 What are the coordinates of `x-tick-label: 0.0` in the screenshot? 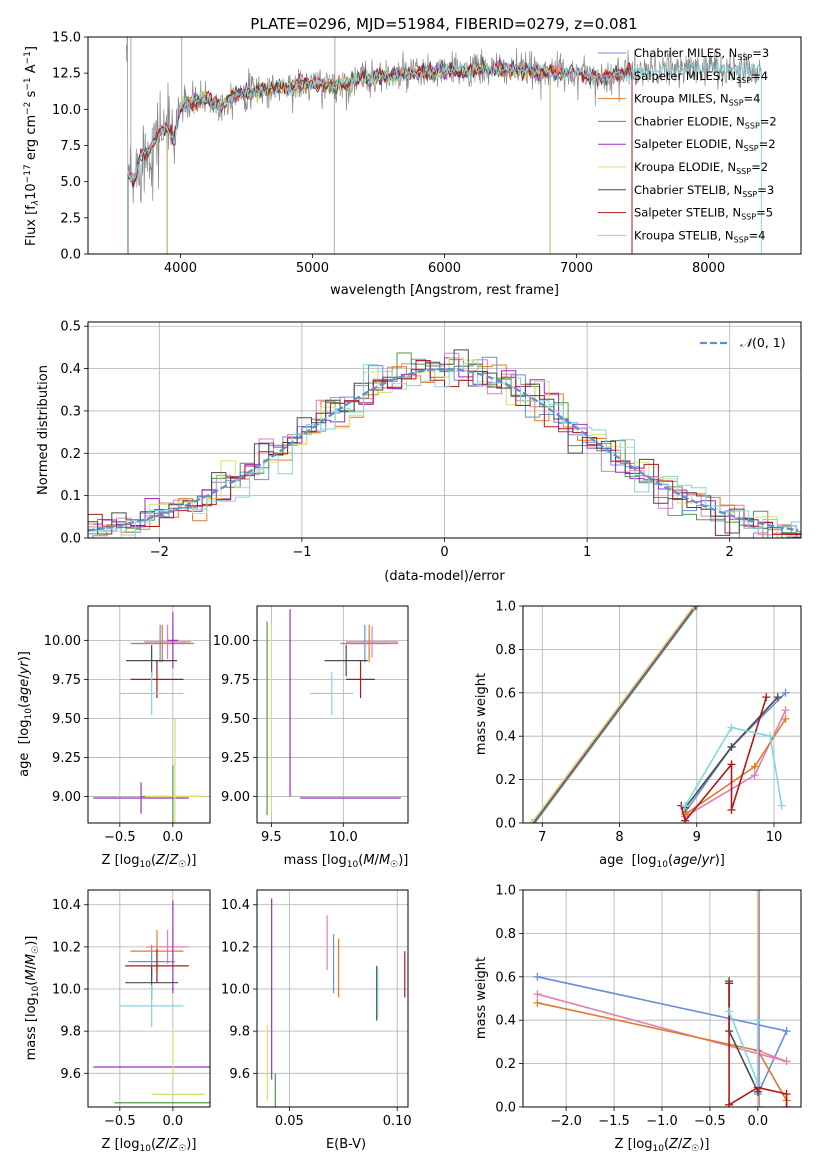 It's located at (173, 1121).